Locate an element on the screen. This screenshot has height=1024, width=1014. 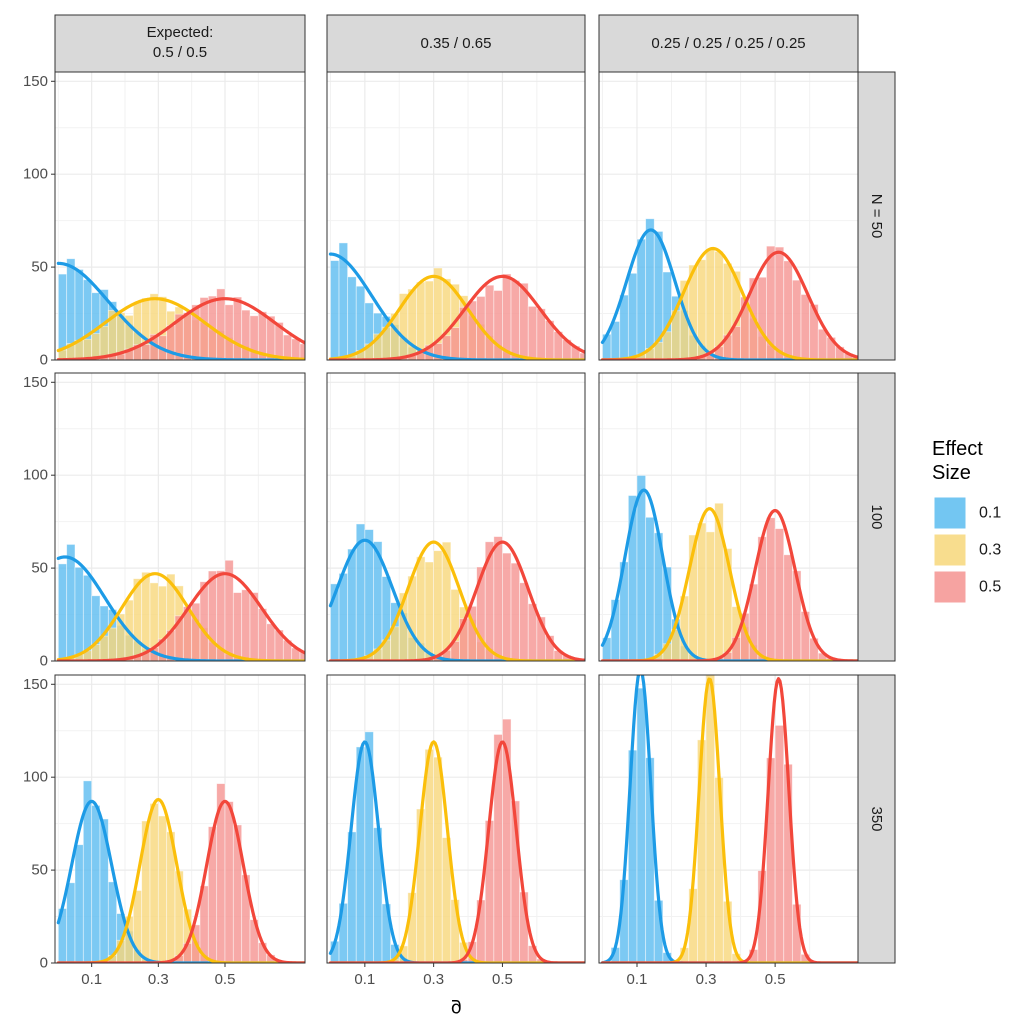
legend-label: 0.5 is located at coordinates (990, 587).